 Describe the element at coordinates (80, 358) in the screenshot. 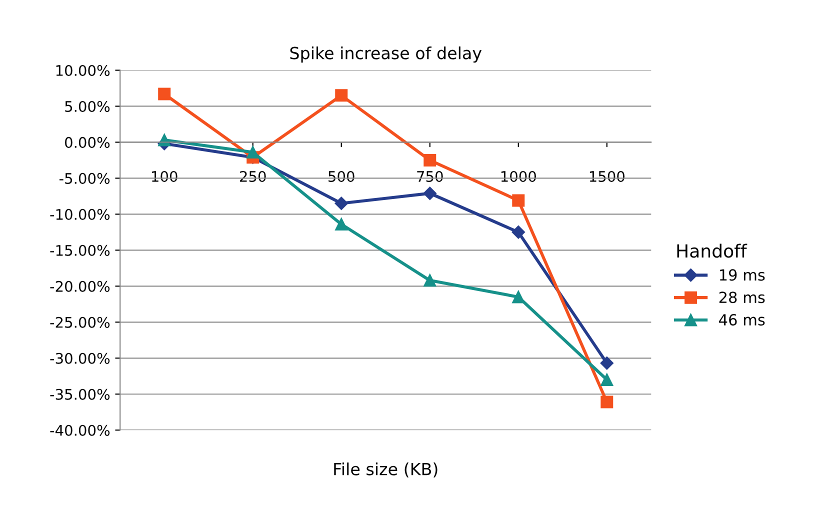

I see `y-tick-label: -30.00%` at that location.